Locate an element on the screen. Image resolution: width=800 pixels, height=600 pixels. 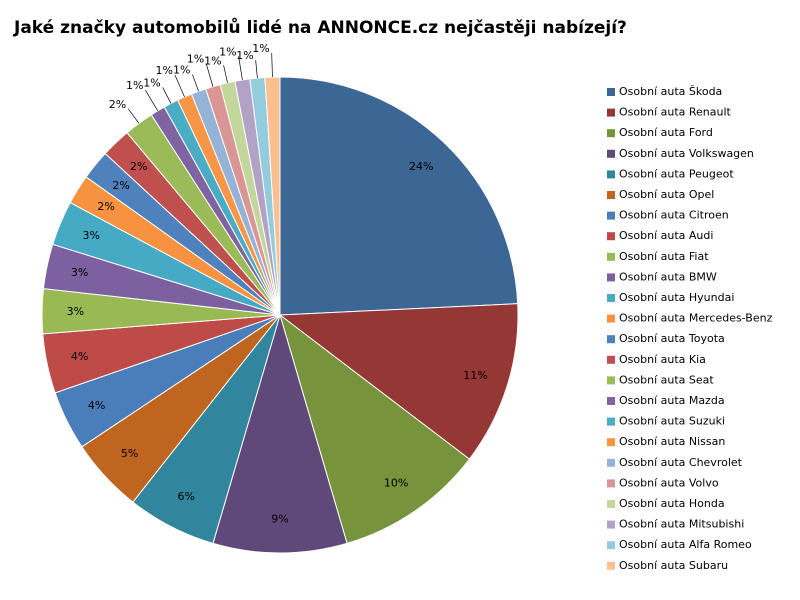
data-label: 6% is located at coordinates (185, 496).